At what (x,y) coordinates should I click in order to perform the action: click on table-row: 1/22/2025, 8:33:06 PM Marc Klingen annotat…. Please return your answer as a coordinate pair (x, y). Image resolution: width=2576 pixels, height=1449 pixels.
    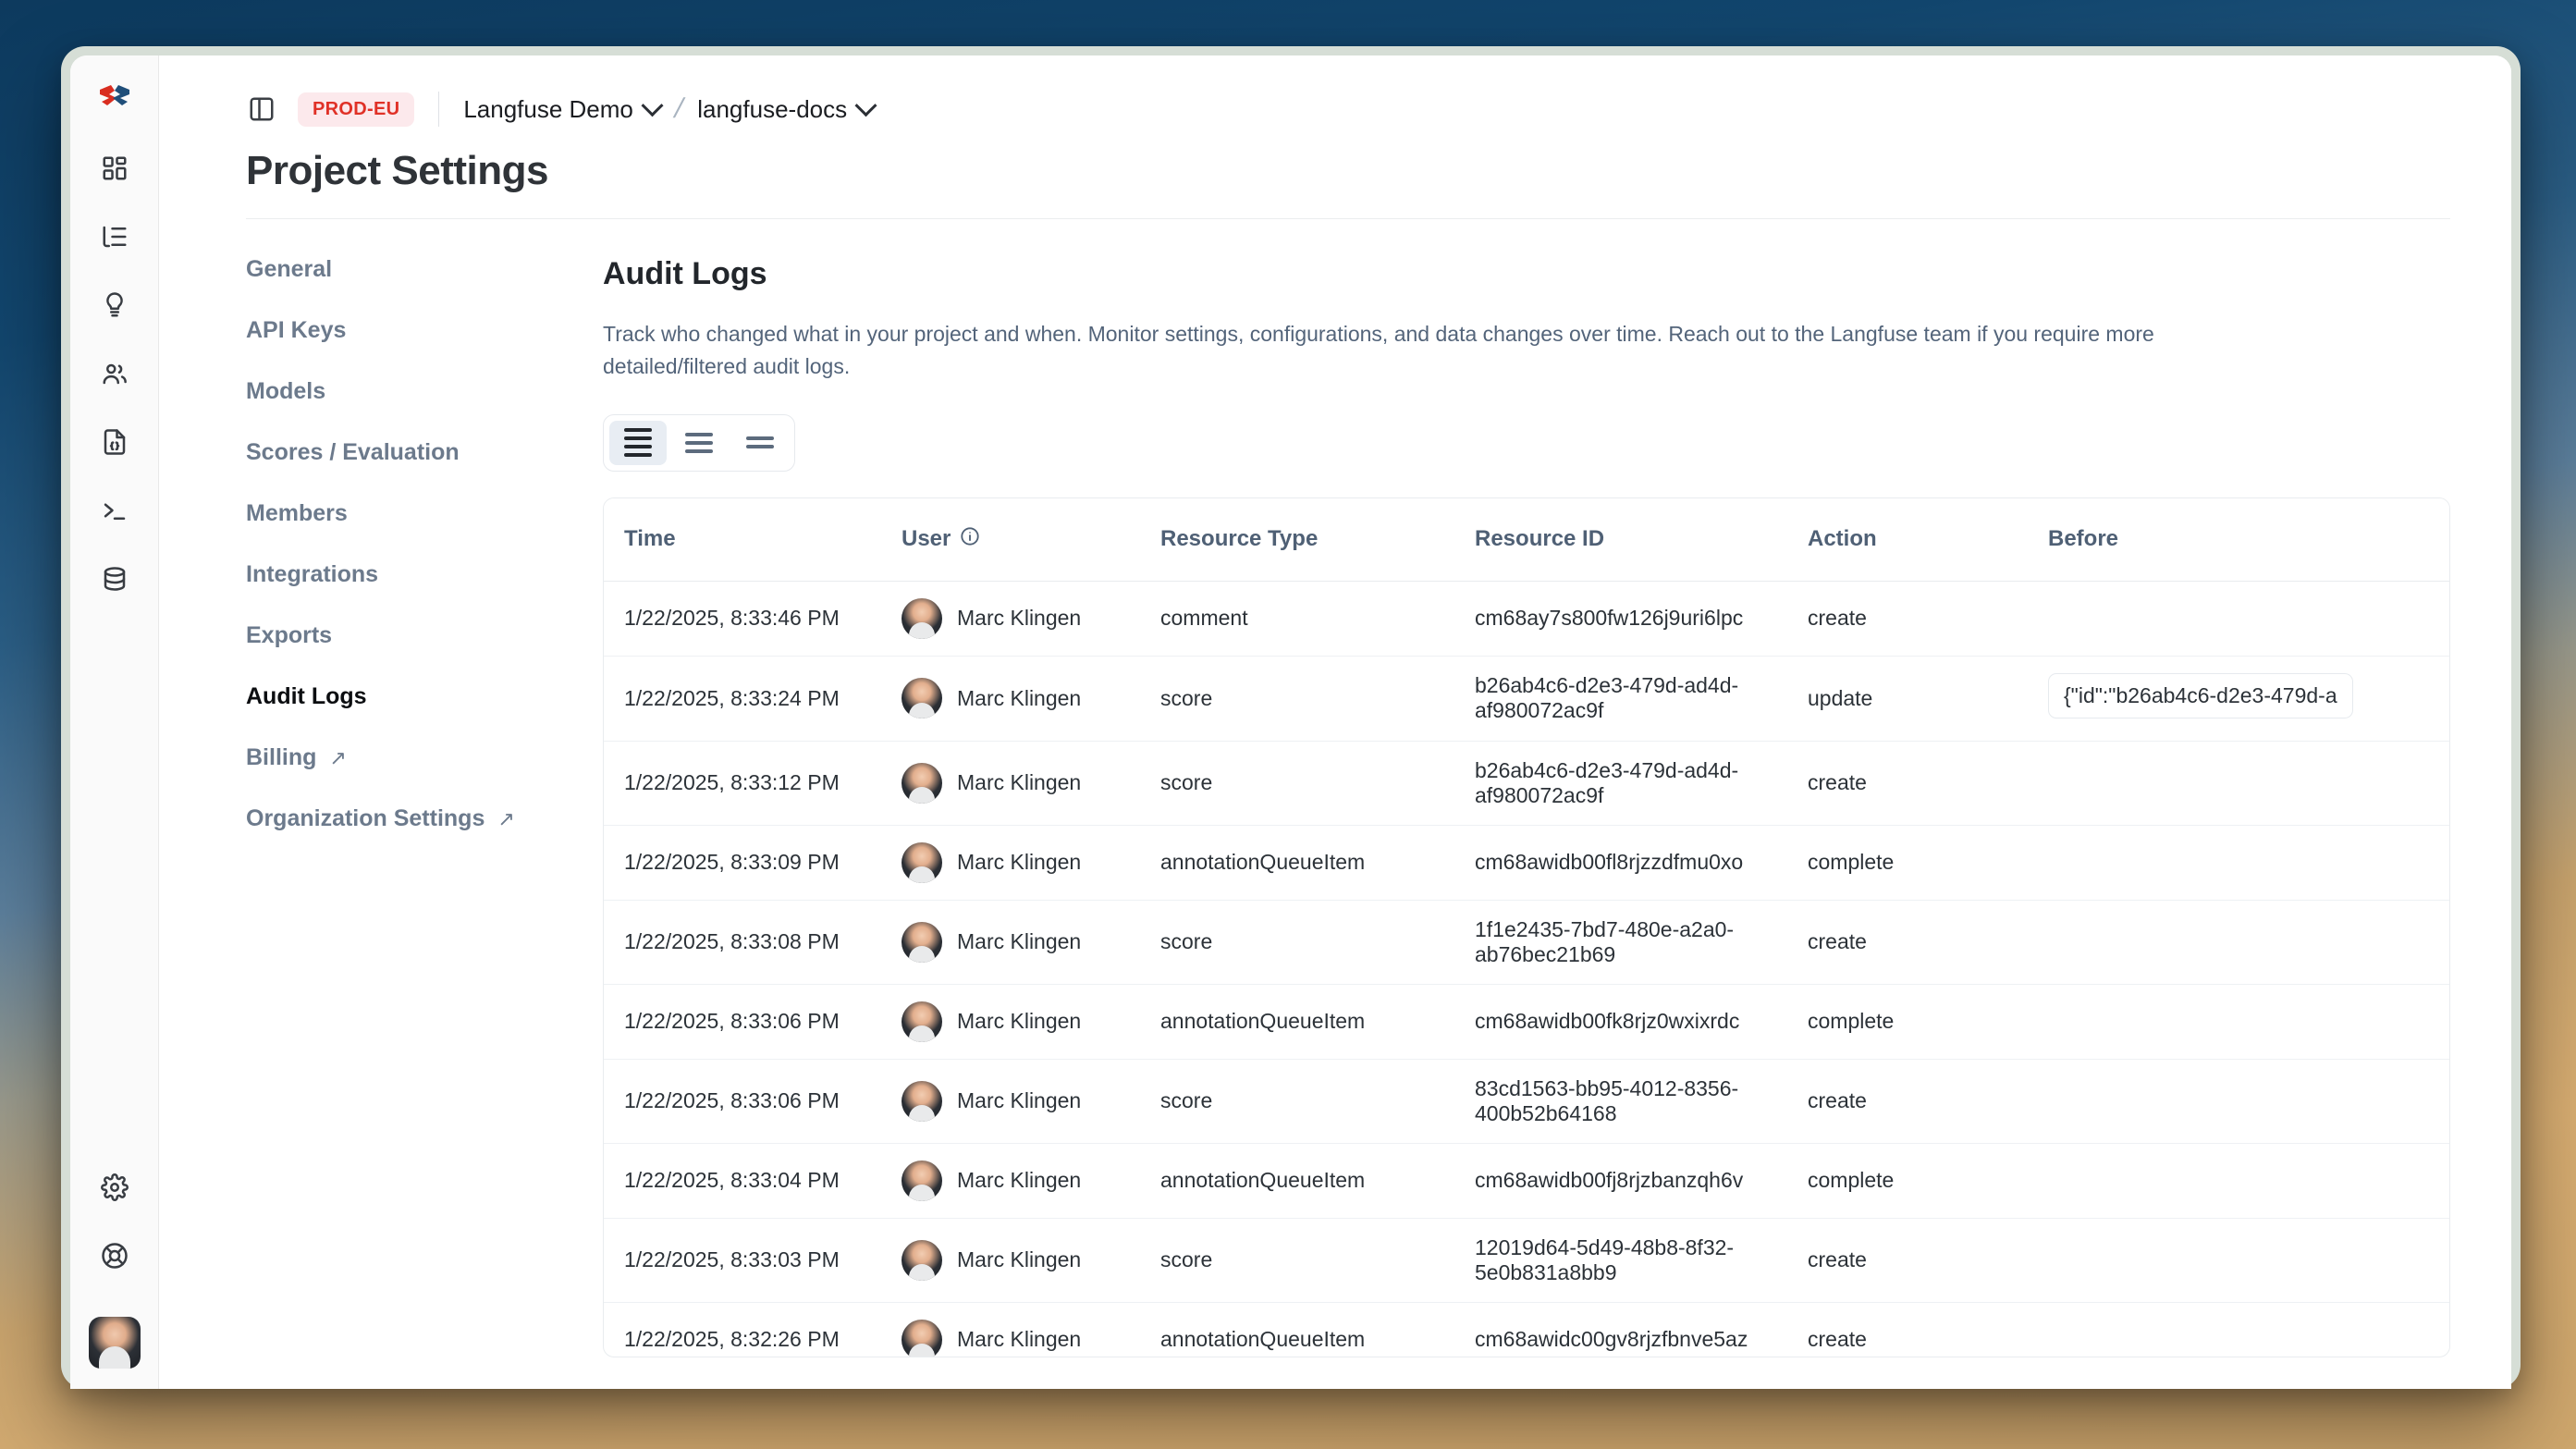
    Looking at the image, I should click on (1526, 1022).